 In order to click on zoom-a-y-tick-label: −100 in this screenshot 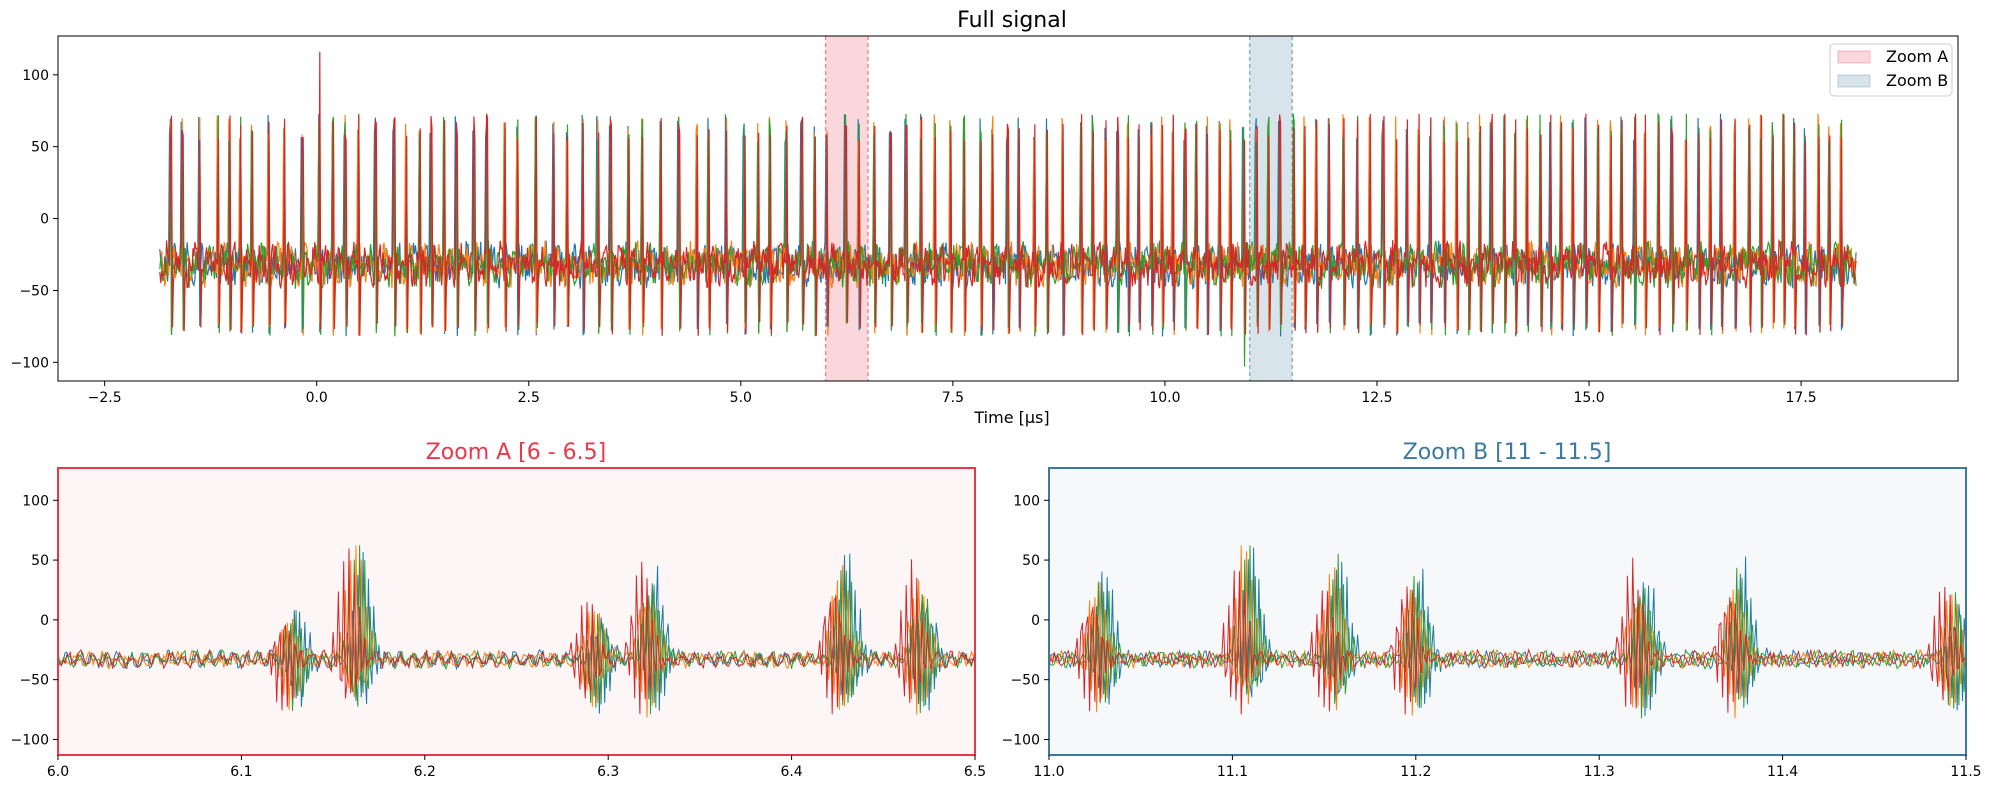, I will do `click(30, 740)`.